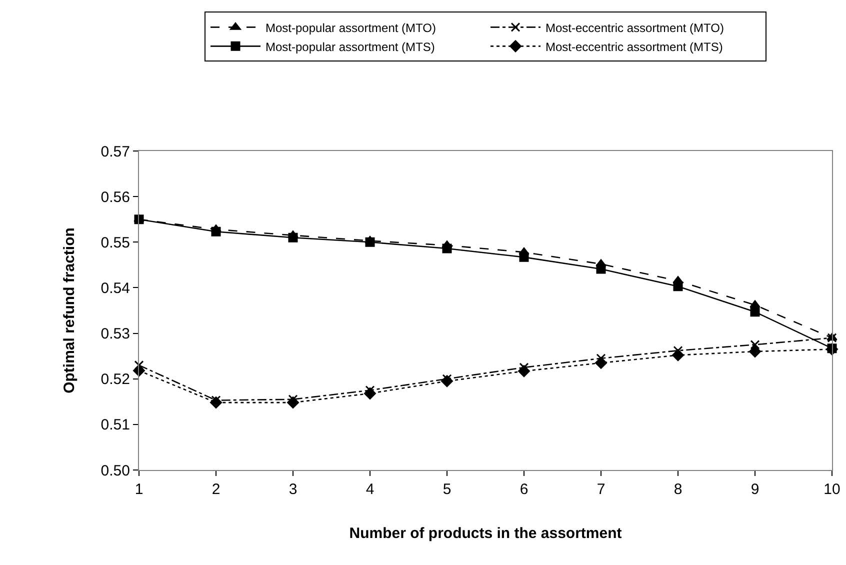 This screenshot has width=846, height=565. What do you see at coordinates (447, 489) in the screenshot?
I see `x-tick-label: 5` at bounding box center [447, 489].